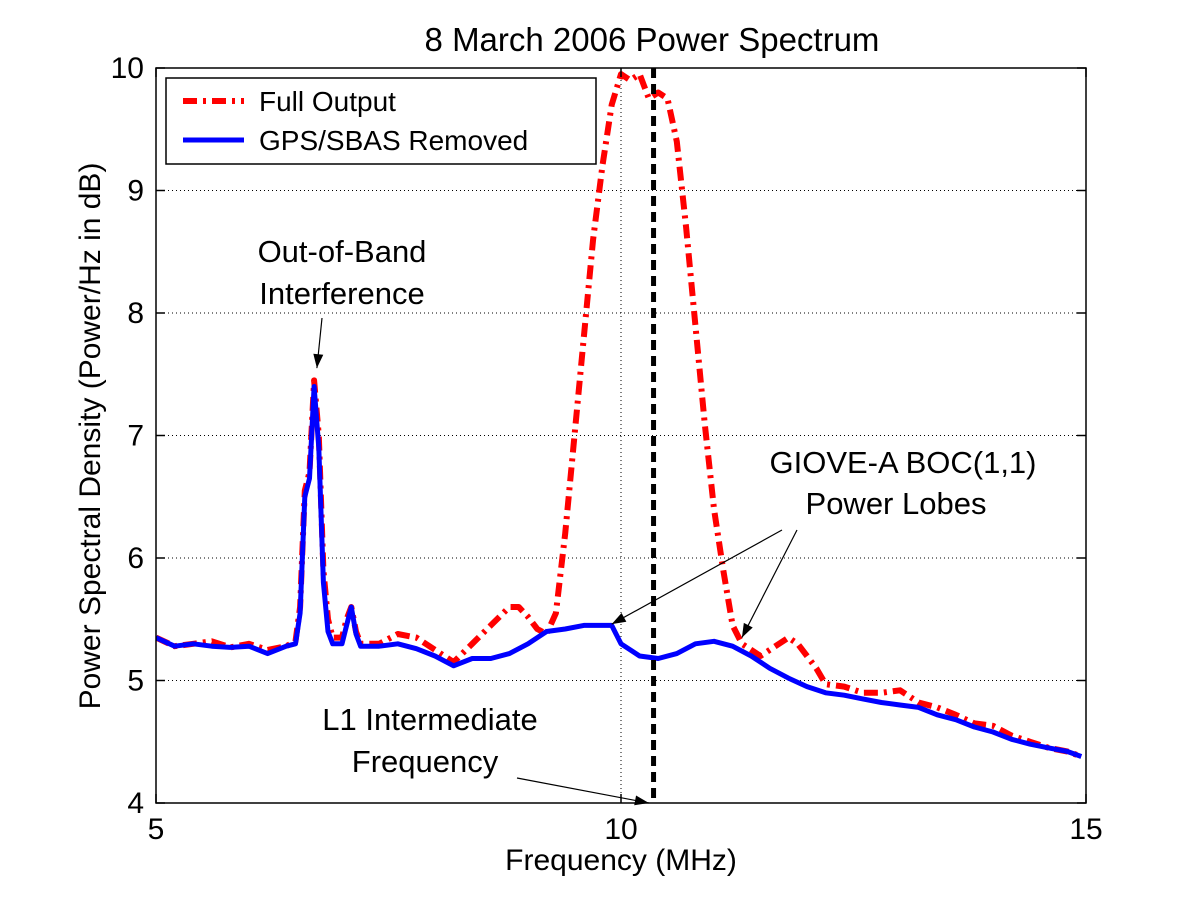  What do you see at coordinates (747, 630) in the screenshot?
I see `annotation-arrow-1-1-head` at bounding box center [747, 630].